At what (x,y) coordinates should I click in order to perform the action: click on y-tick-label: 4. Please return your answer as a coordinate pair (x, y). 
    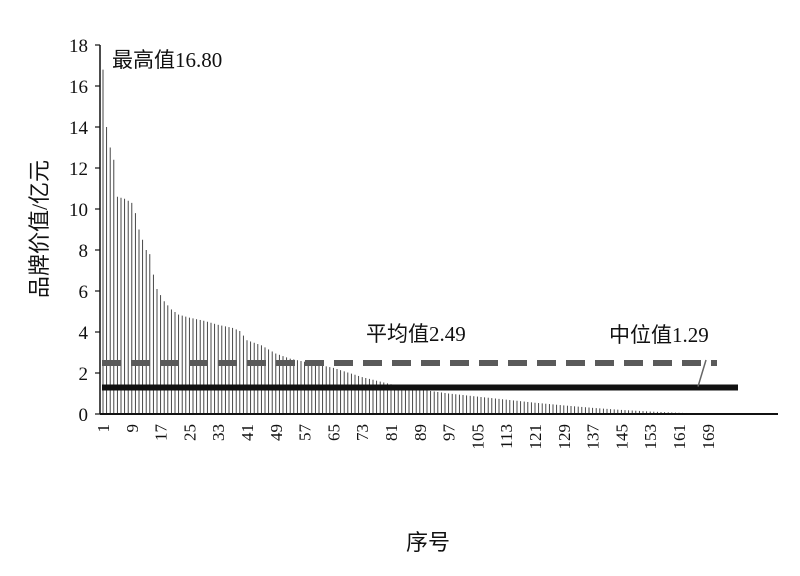
    Looking at the image, I should click on (84, 333).